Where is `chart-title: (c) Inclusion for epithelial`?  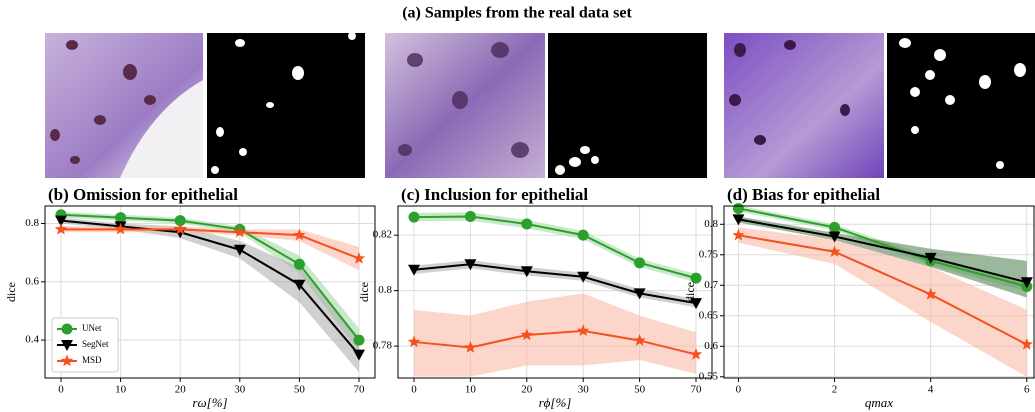 chart-title: (c) Inclusion for epithelial is located at coordinates (494, 194).